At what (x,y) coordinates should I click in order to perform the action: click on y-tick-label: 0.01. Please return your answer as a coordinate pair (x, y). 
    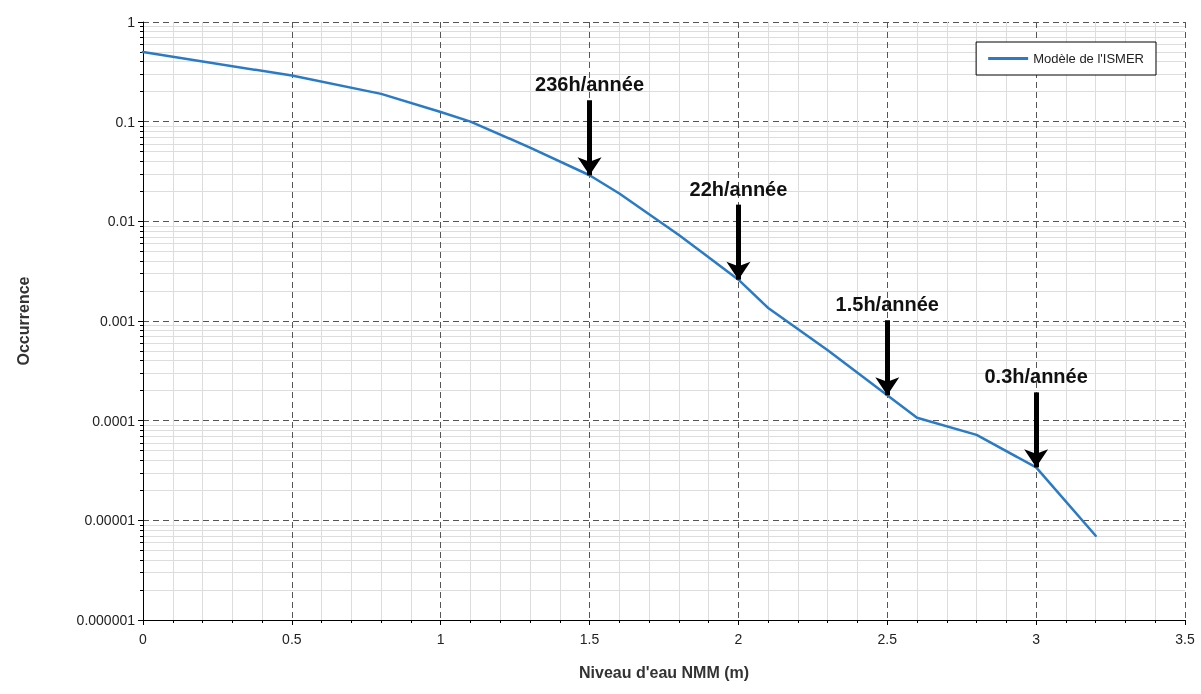
    Looking at the image, I should click on (121, 221).